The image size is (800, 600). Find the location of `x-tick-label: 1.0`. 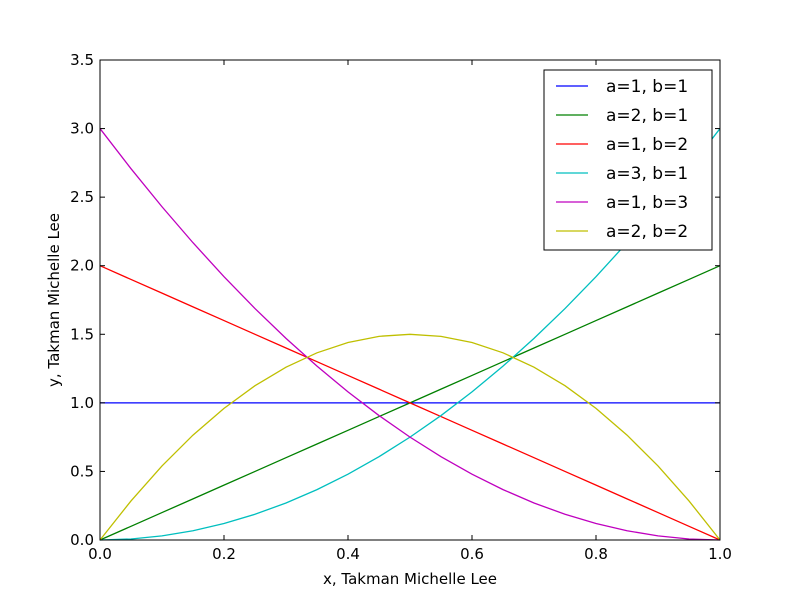

x-tick-label: 1.0 is located at coordinates (720, 554).